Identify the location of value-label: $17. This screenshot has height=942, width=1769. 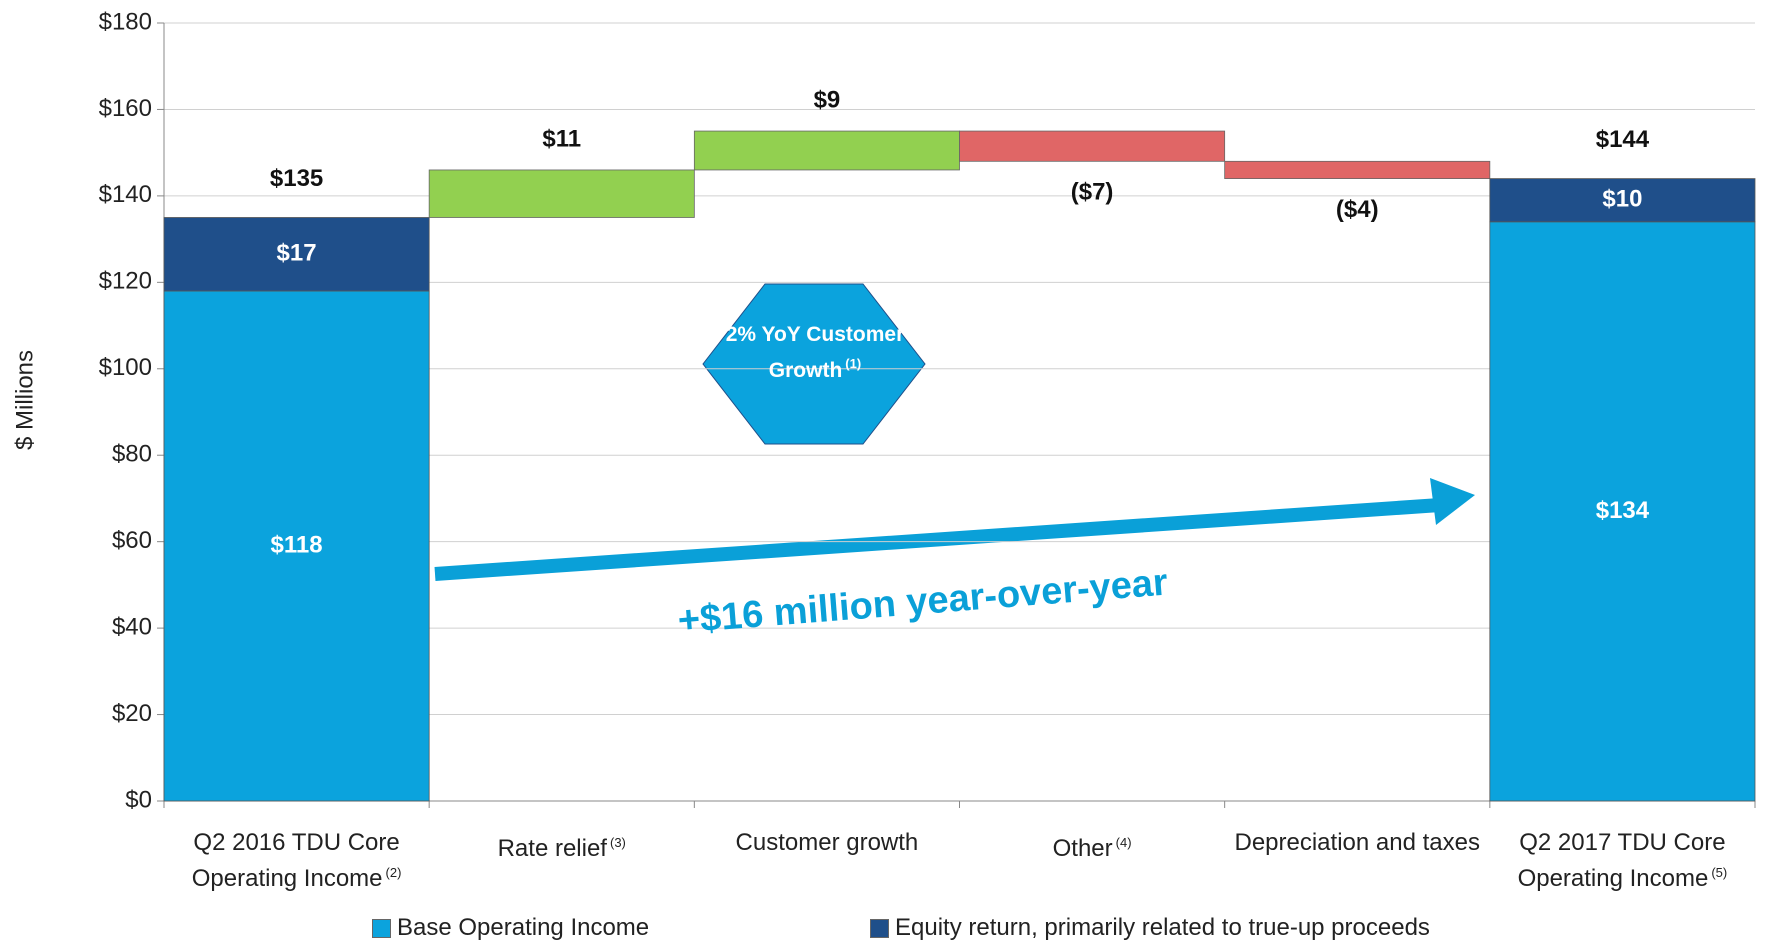
(297, 253).